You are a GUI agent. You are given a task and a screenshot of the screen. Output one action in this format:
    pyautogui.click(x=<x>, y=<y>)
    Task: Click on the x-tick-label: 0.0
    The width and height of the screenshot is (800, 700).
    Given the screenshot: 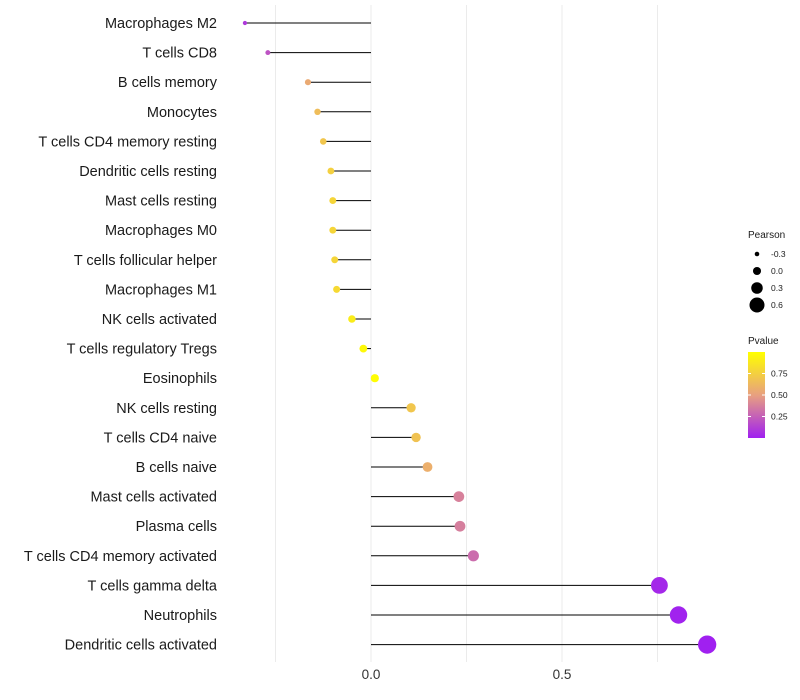 What is the action you would take?
    pyautogui.click(x=371, y=674)
    